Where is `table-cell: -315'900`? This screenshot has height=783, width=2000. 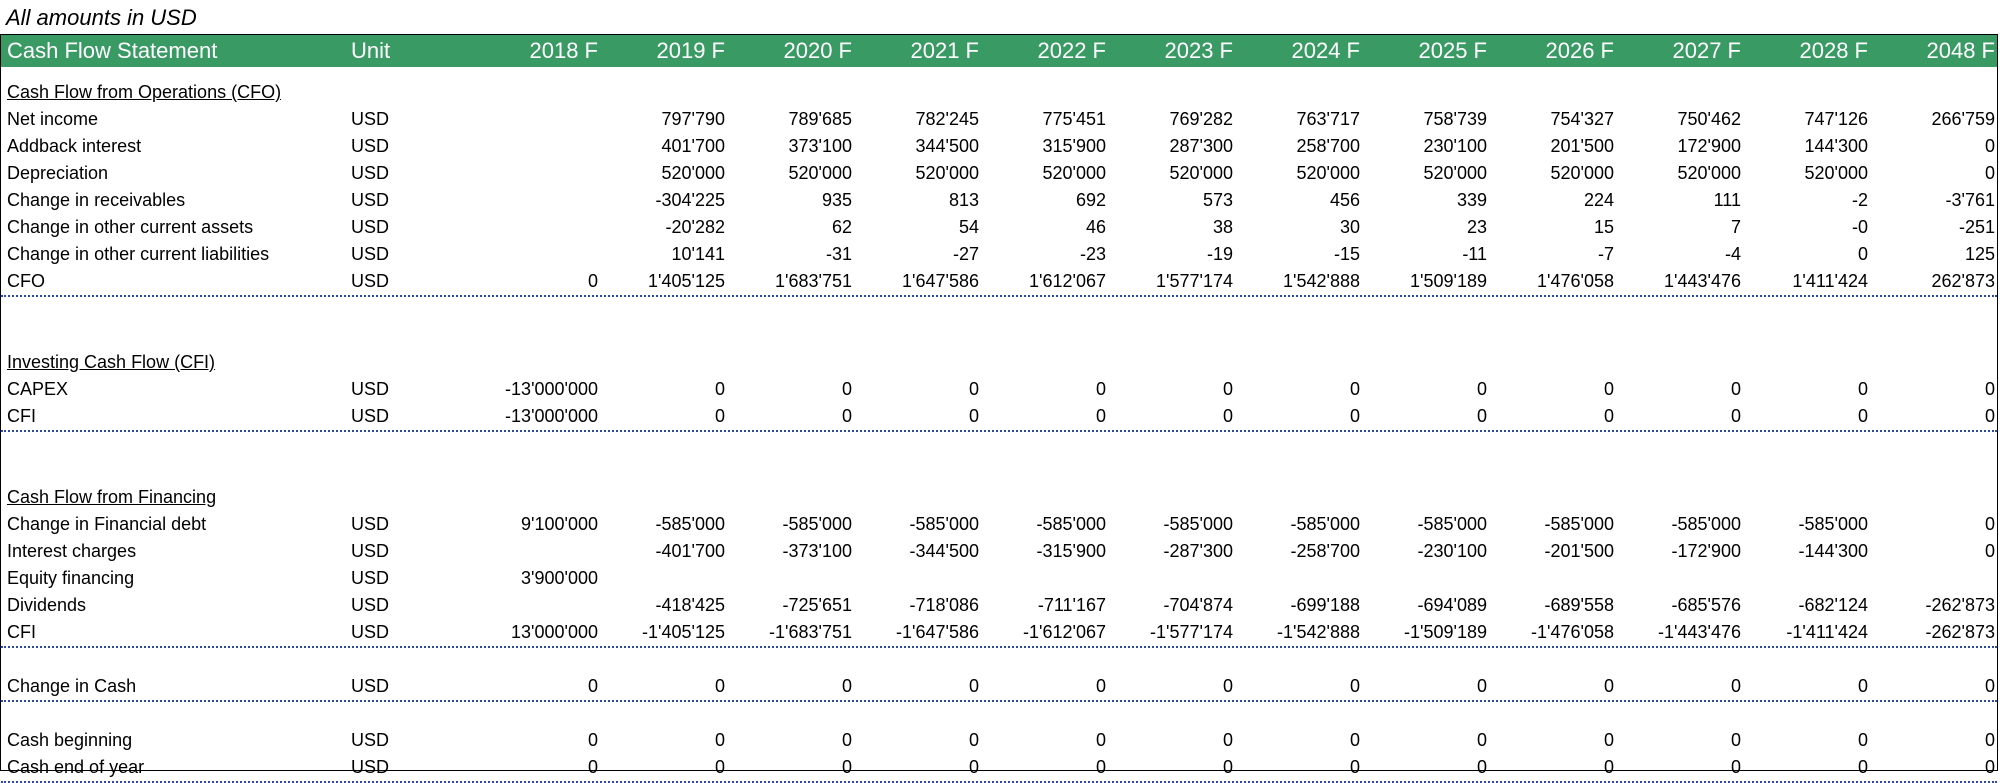
table-cell: -315'900 is located at coordinates (1071, 551).